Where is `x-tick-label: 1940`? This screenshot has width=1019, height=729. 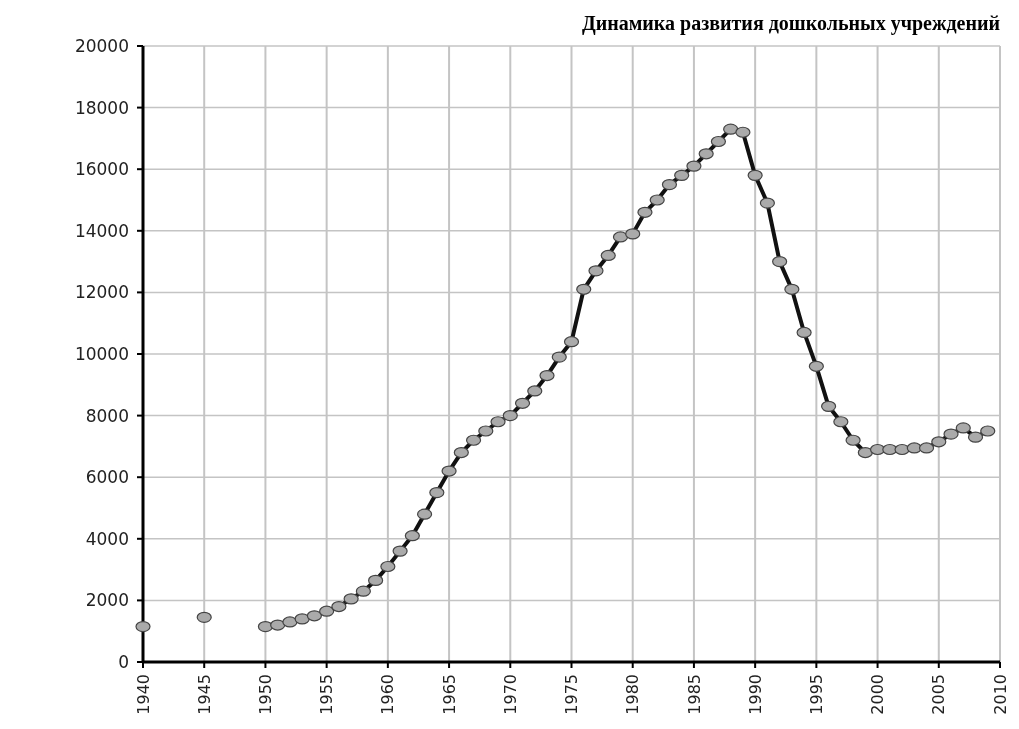 x-tick-label: 1940 is located at coordinates (143, 694).